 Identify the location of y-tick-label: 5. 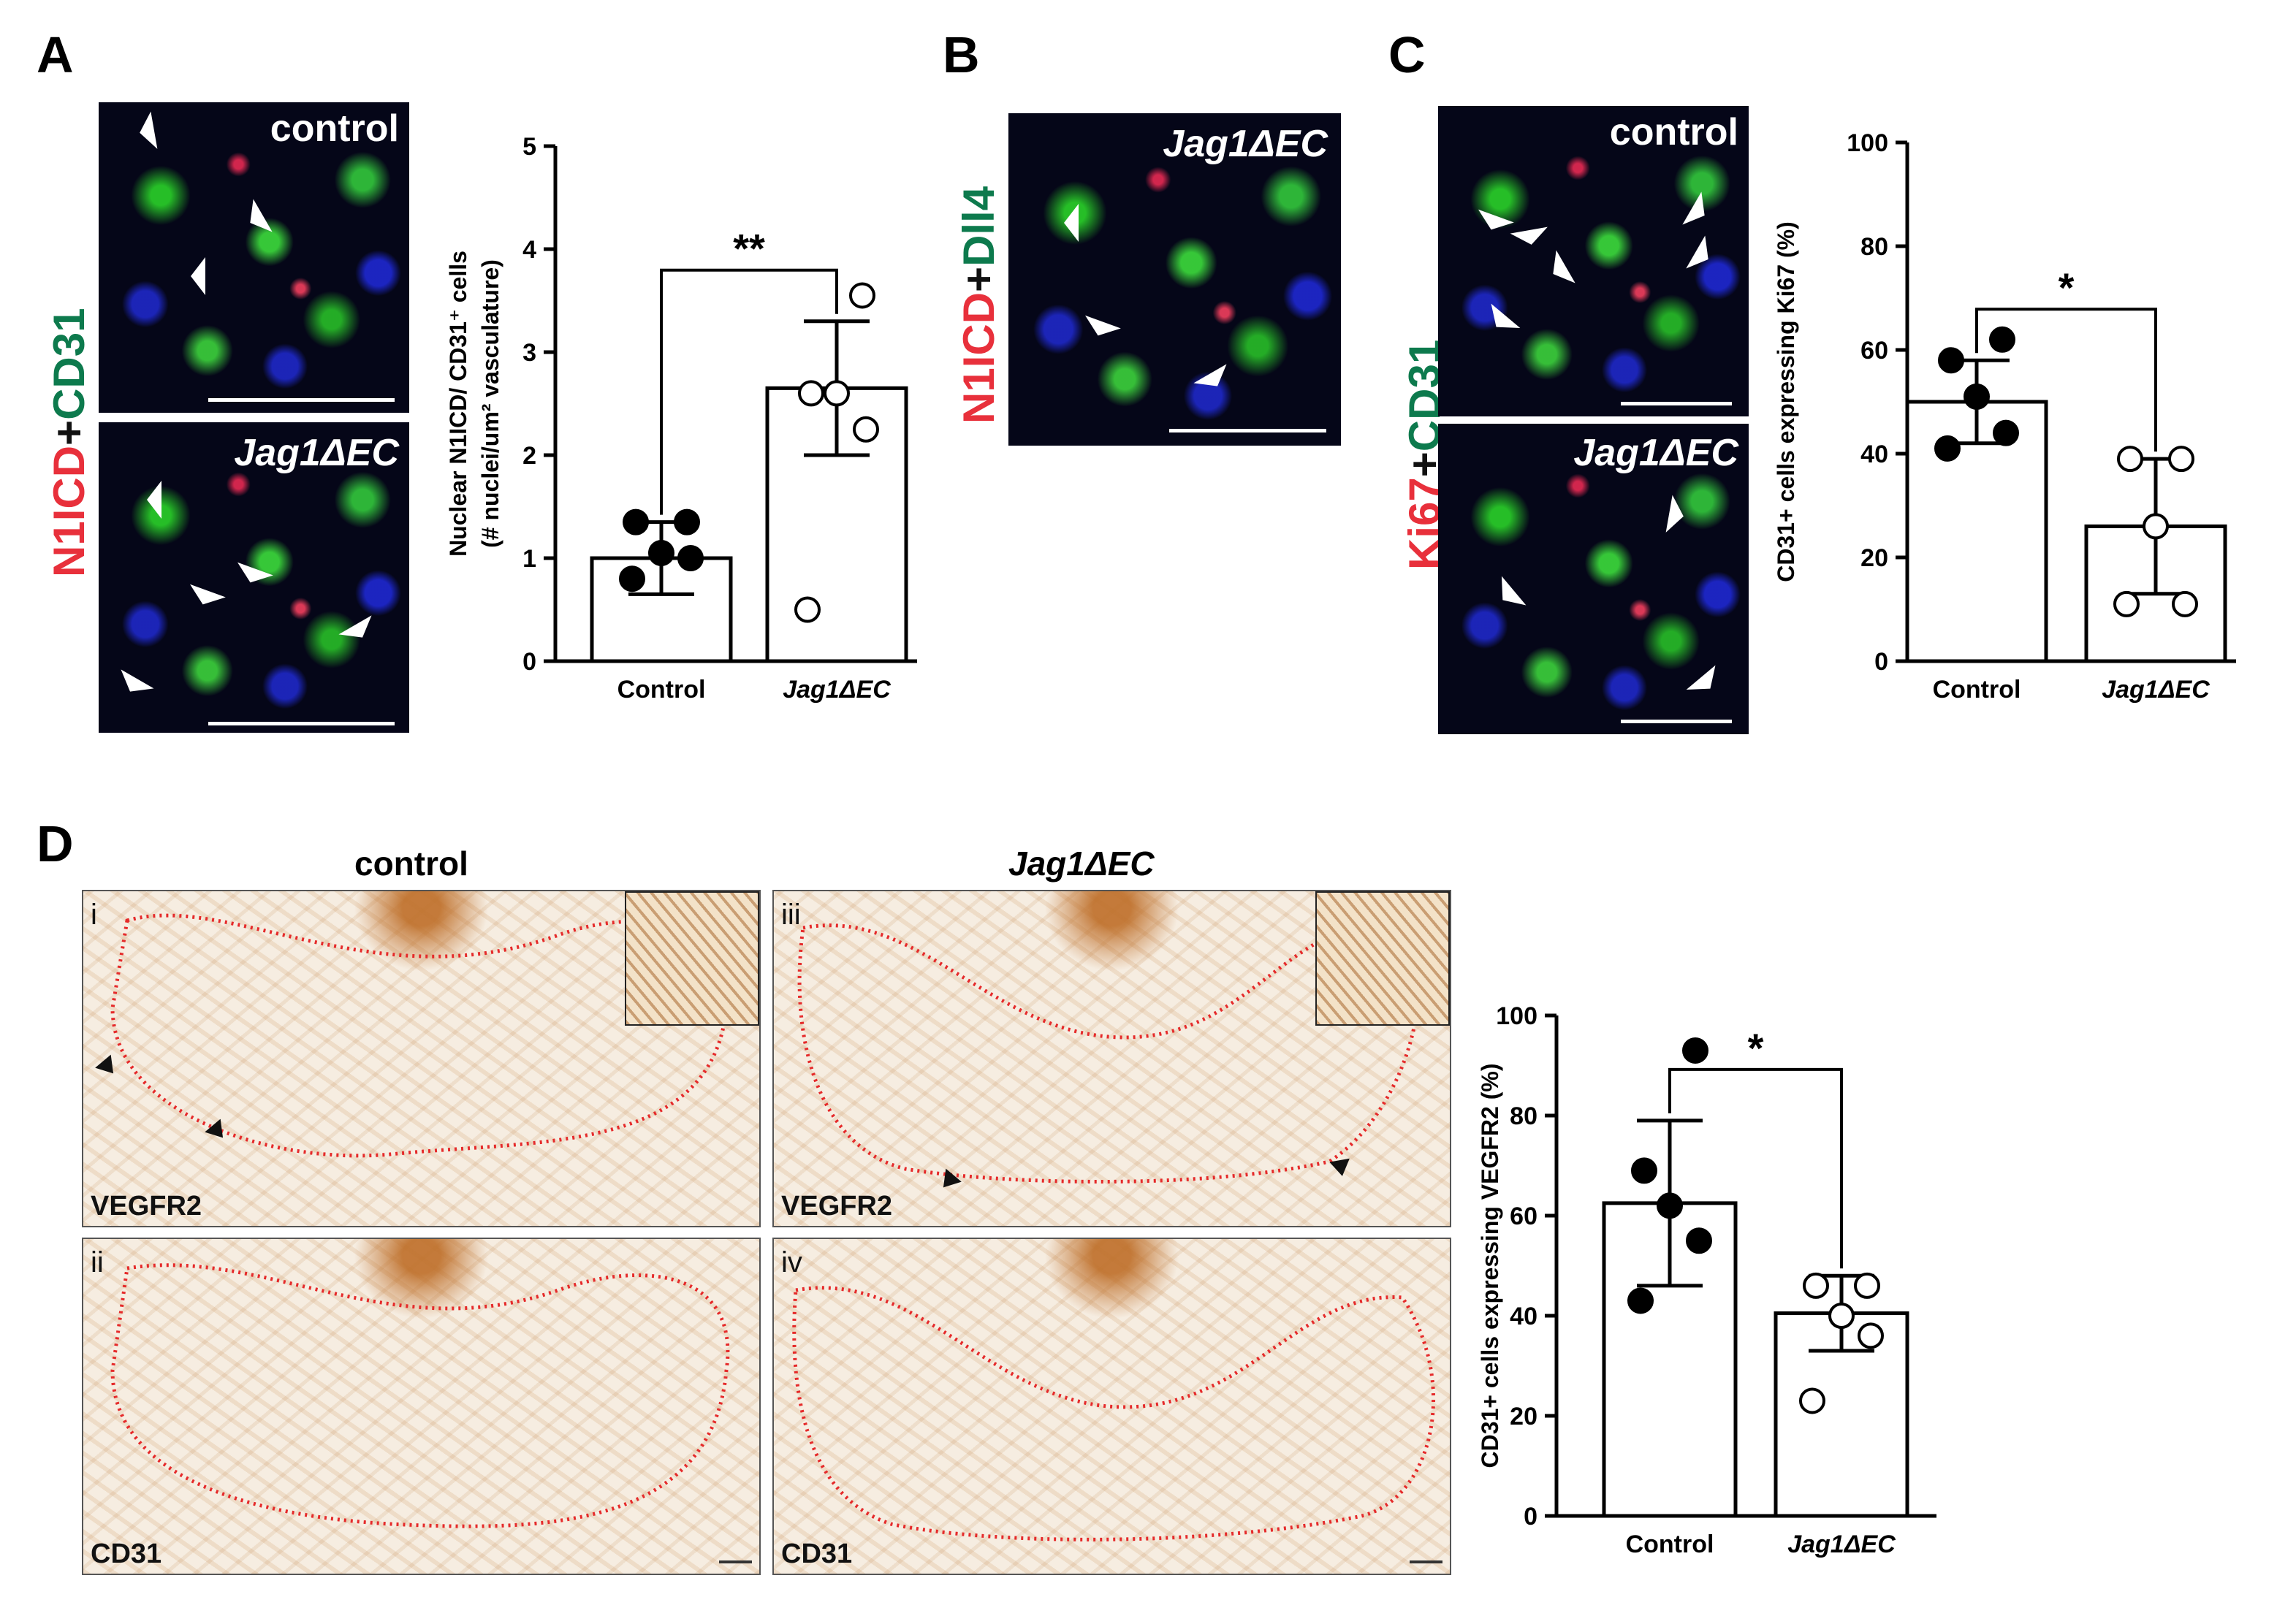
(529, 147).